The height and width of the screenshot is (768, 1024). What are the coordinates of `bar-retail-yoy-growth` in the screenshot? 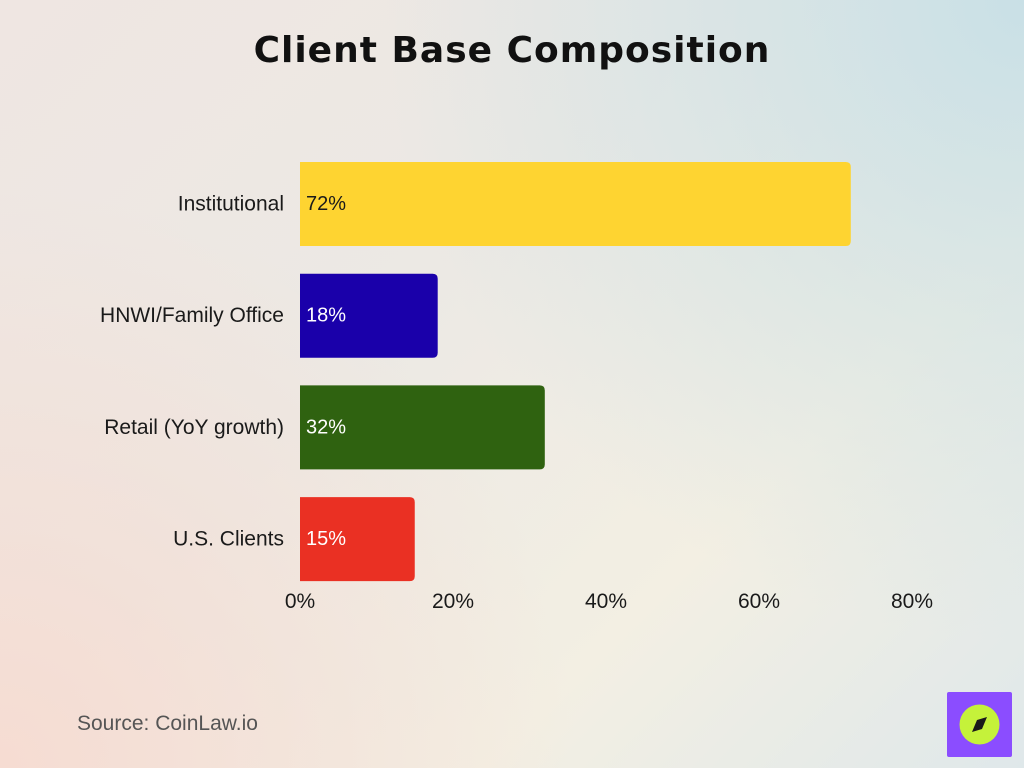 It's located at (422, 427).